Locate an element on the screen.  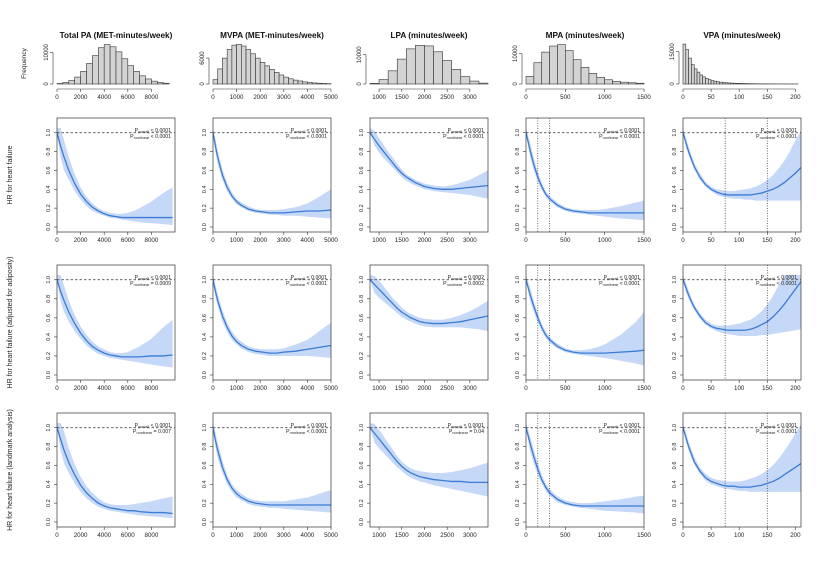
p-nonlinear: Pnonlinear = 0.04 is located at coordinates (466, 432).